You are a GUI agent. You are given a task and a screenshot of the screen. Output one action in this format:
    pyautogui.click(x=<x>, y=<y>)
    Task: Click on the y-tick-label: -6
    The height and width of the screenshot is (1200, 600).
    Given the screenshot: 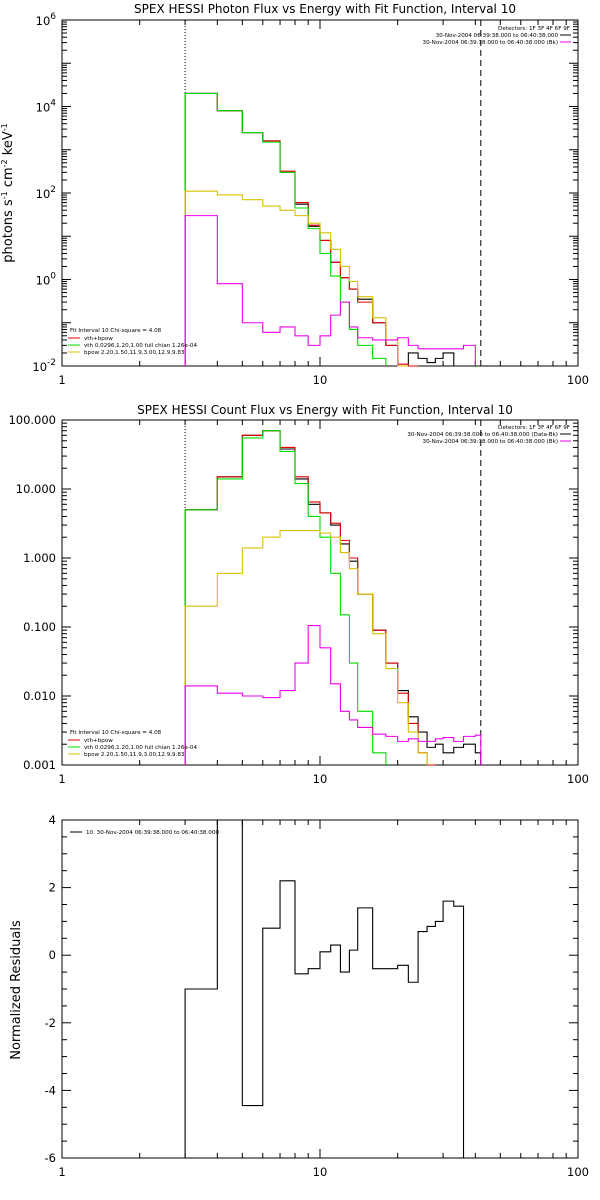 What is the action you would take?
    pyautogui.click(x=50, y=1158)
    